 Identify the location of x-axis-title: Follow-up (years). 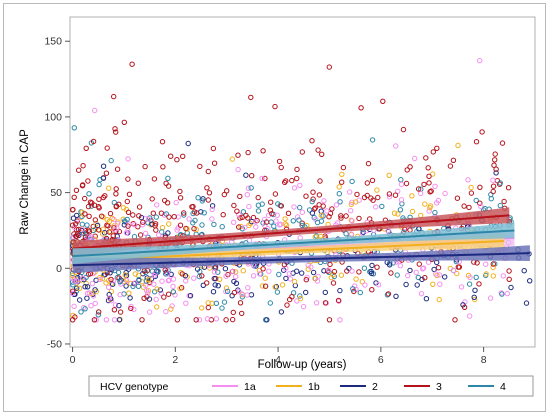
(302, 365).